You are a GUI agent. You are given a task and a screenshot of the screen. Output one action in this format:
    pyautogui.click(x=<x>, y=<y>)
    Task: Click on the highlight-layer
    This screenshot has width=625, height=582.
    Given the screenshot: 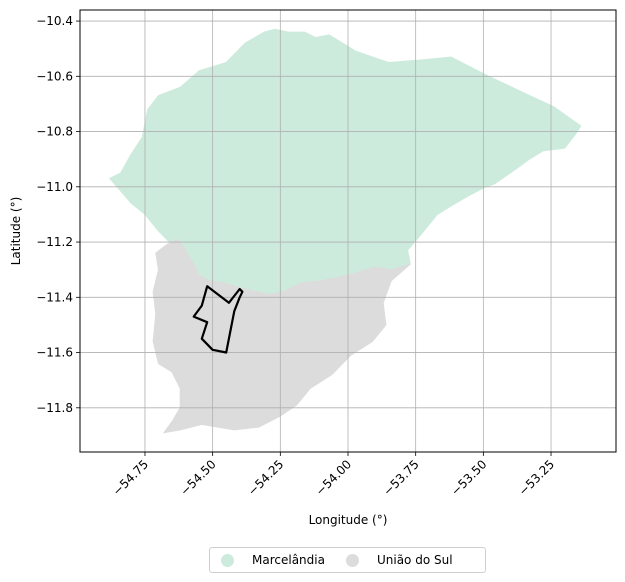 What is the action you would take?
    pyautogui.click(x=218, y=319)
    